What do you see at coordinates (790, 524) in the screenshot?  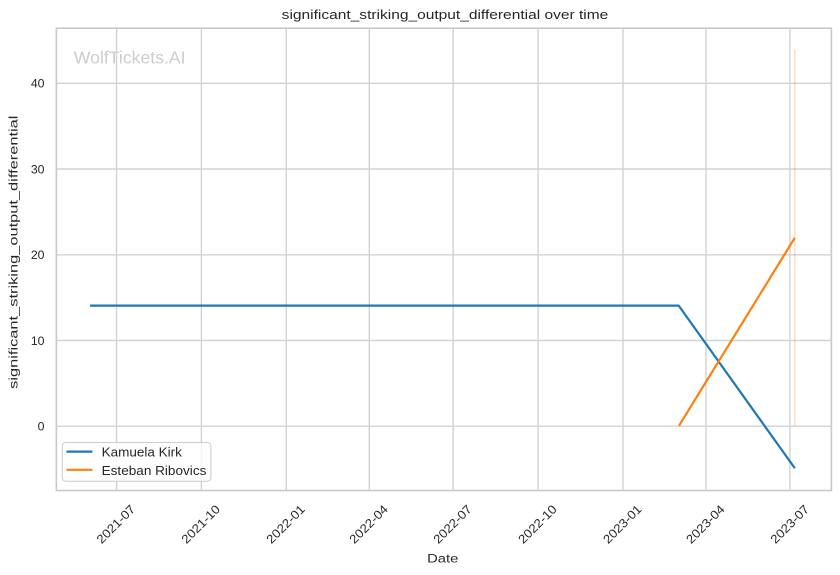 I see `svg-text: 2023-07` at bounding box center [790, 524].